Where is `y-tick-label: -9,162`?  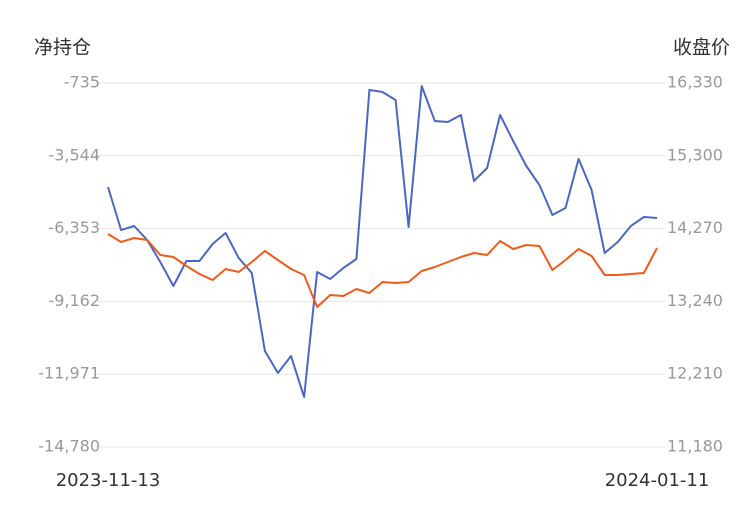
y-tick-label: -9,162 is located at coordinates (74, 300).